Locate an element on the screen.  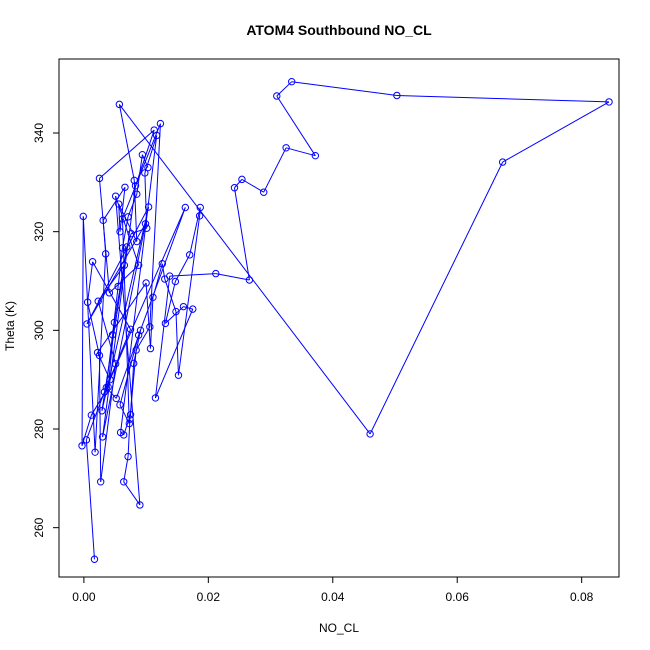
y-axis-label: Theta (K) is located at coordinates (10, 326).